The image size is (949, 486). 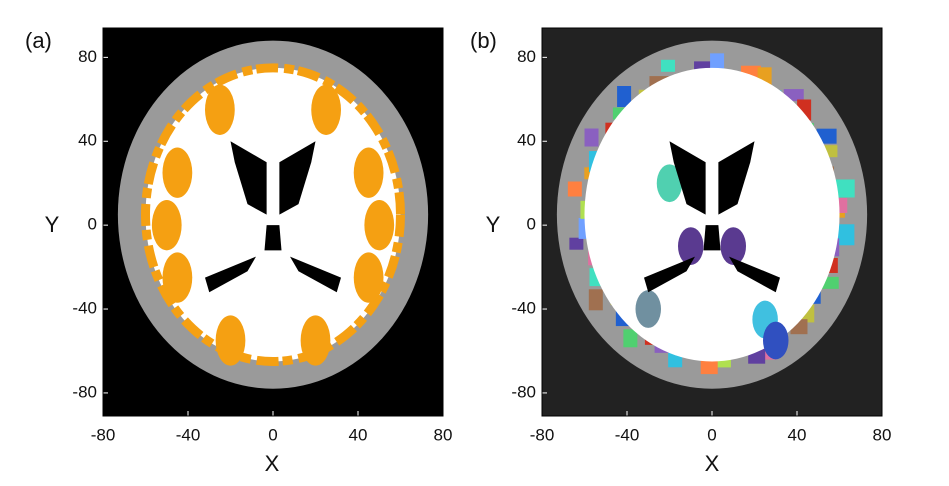 I want to click on panel-label: (b), so click(x=483, y=40).